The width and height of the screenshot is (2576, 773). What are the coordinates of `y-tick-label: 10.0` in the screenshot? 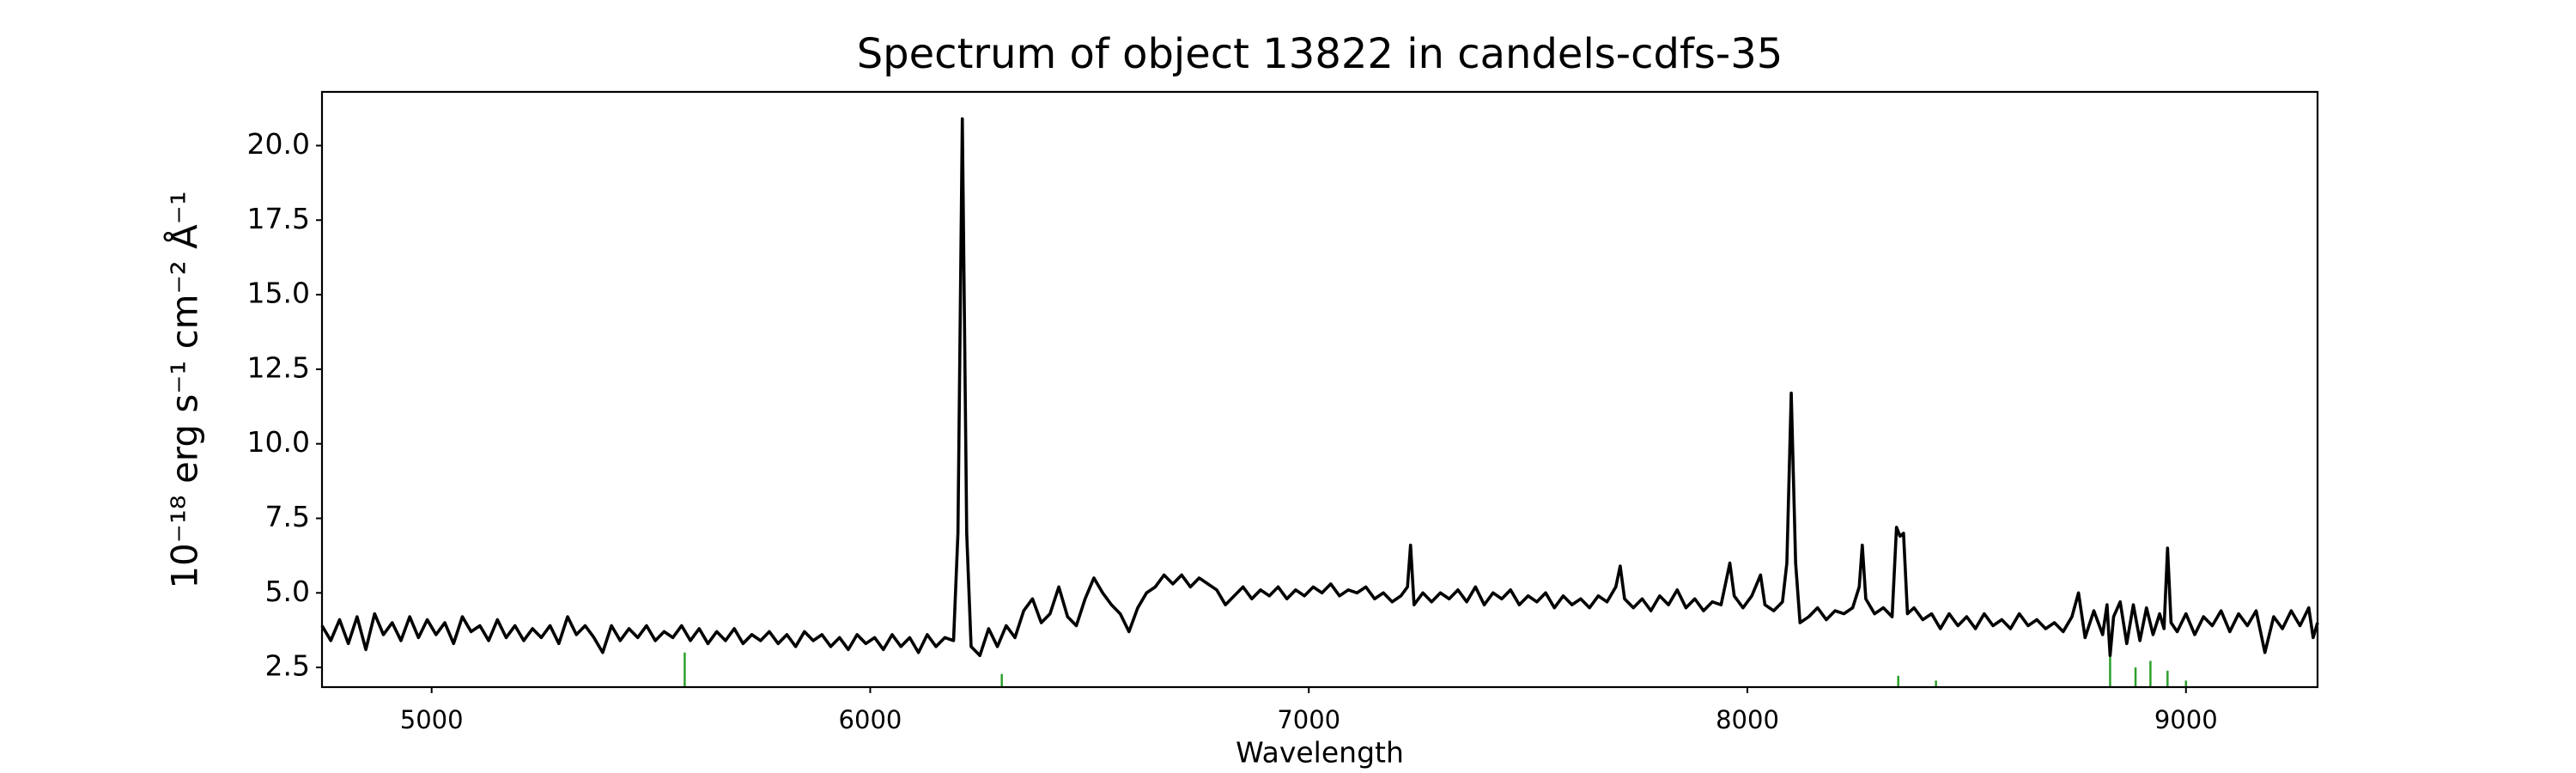 It's located at (279, 442).